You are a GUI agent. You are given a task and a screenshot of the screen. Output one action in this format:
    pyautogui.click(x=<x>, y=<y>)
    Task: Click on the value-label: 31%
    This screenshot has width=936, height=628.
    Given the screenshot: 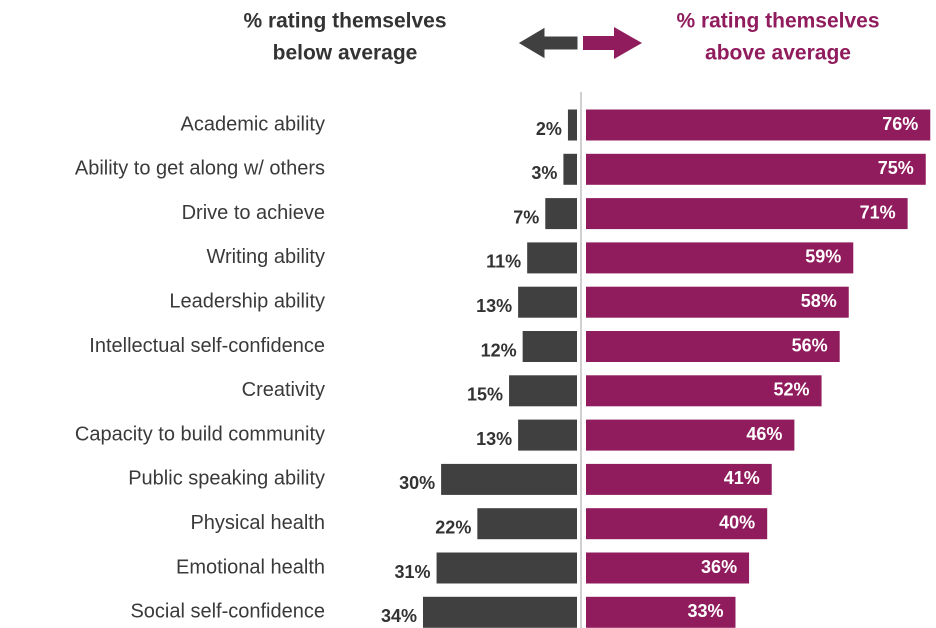 What is the action you would take?
    pyautogui.click(x=413, y=572)
    